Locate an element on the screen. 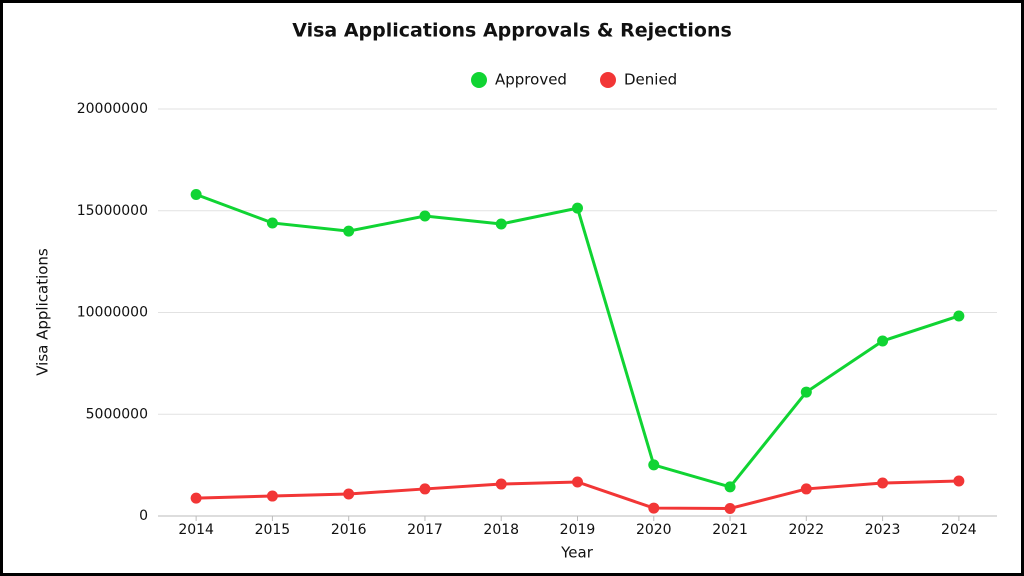 This screenshot has height=576, width=1024. y-axis-title: Visa Applications is located at coordinates (43, 312).